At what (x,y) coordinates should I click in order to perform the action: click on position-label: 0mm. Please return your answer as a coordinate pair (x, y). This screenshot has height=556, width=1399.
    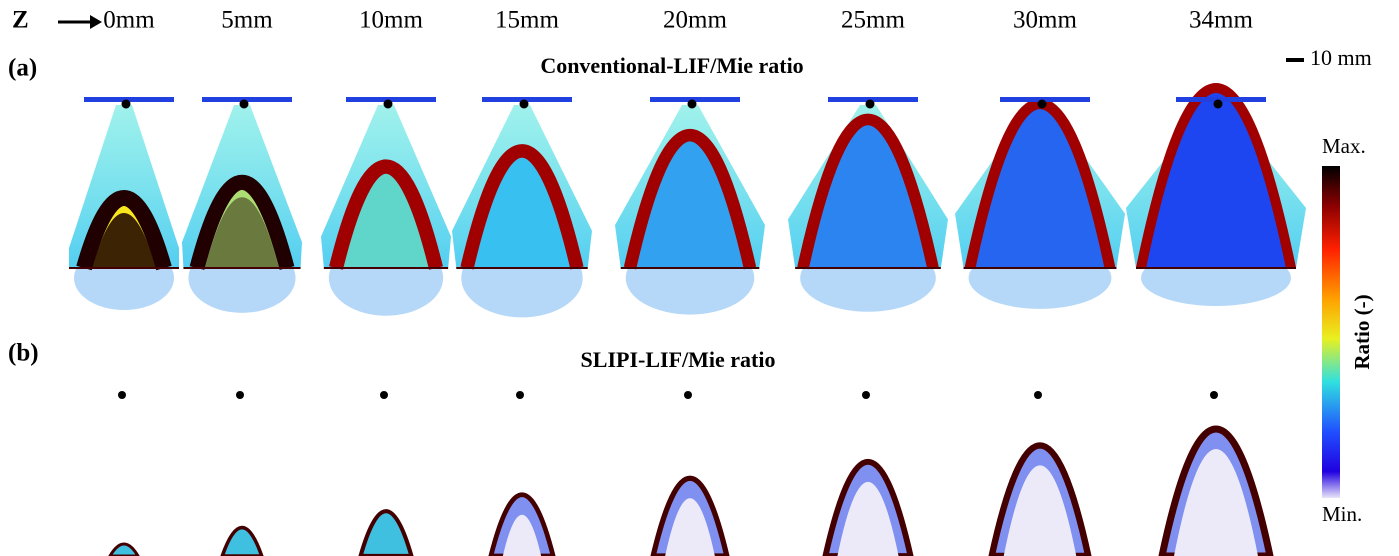
    Looking at the image, I should click on (129, 20).